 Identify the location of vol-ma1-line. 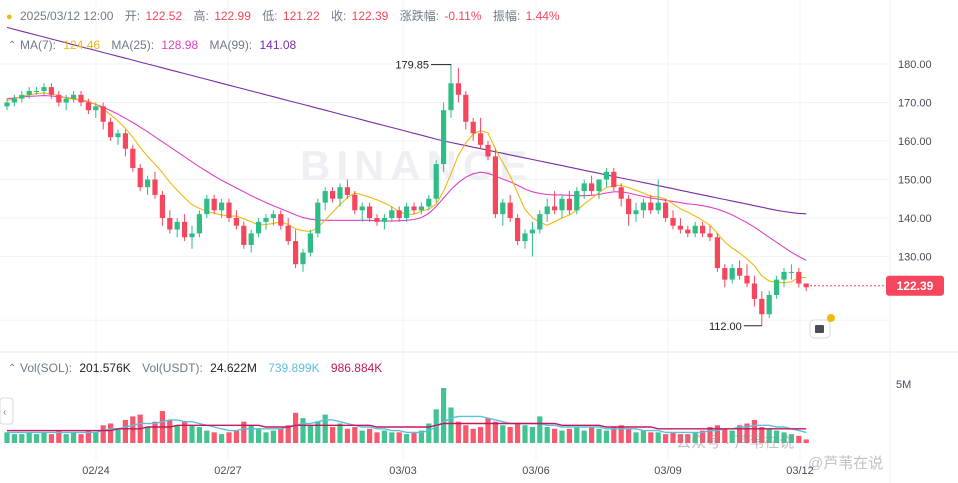
(407, 424).